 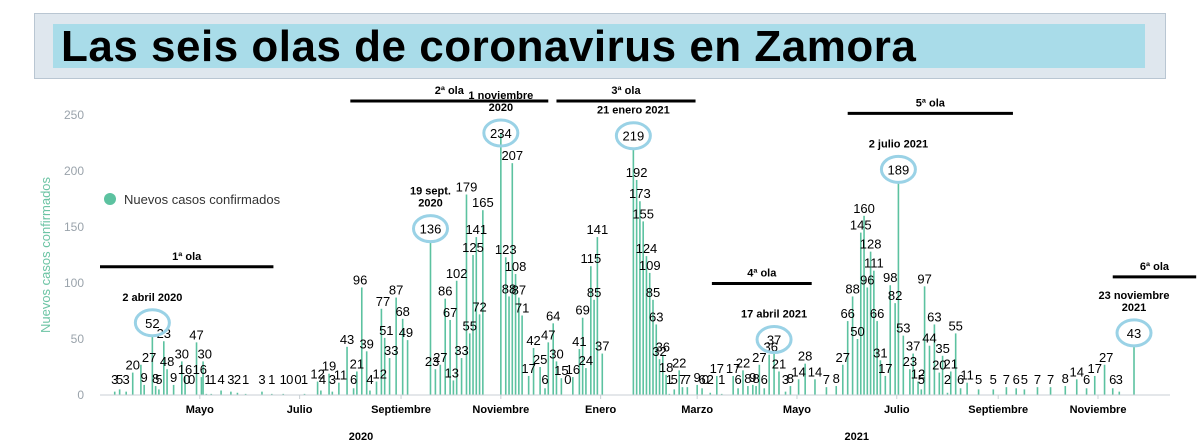 What do you see at coordinates (913, 346) in the screenshot?
I see `data-label: 37` at bounding box center [913, 346].